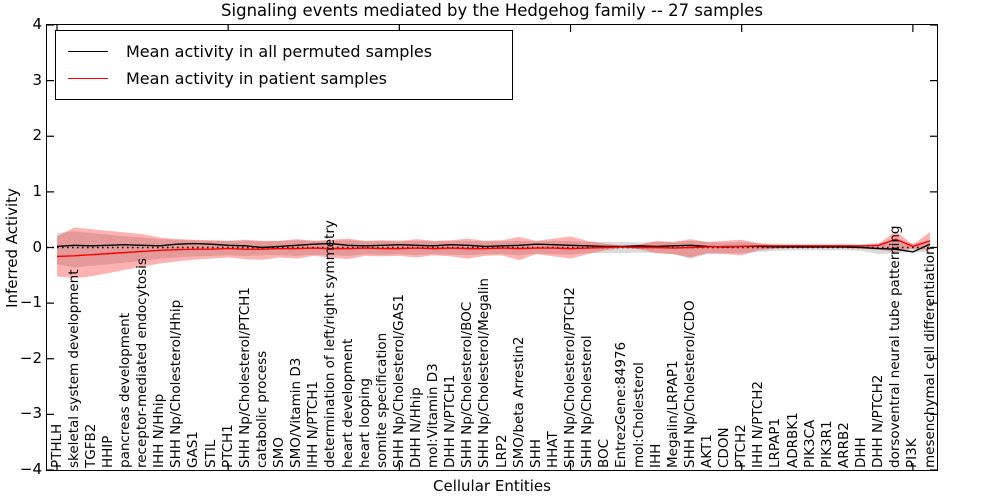 The image size is (1000, 500). I want to click on y-tick-label: −4, so click(30, 469).